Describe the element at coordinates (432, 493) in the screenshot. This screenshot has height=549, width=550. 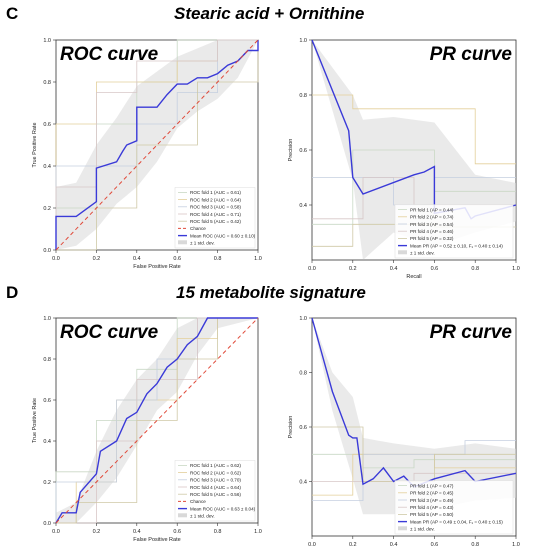
I see `legend-entry: PR fold 2 (AP = 0.45)` at that location.